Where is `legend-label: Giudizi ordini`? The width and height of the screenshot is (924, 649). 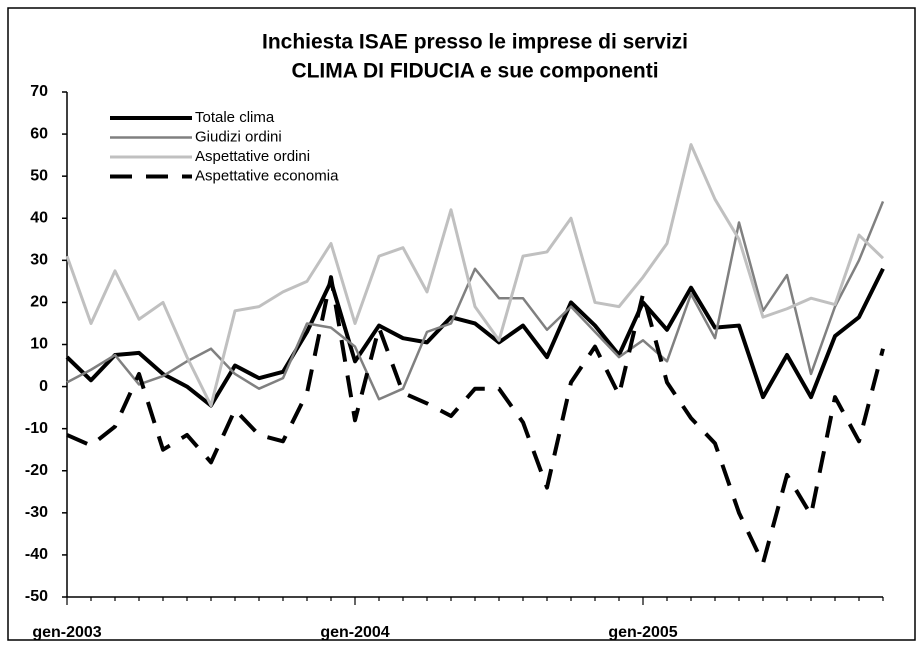
legend-label: Giudizi ordini is located at coordinates (238, 136).